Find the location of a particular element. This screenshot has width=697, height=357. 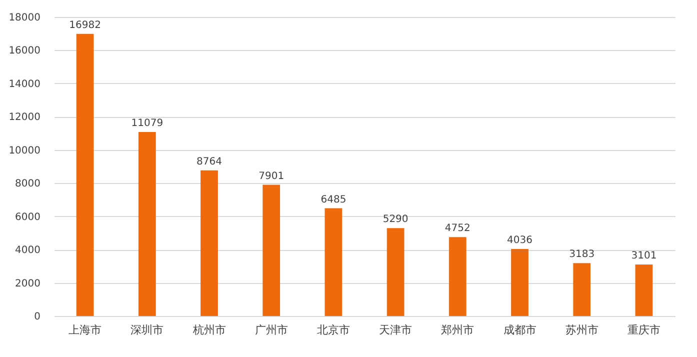

x-tick-label: 北京市 is located at coordinates (333, 330).